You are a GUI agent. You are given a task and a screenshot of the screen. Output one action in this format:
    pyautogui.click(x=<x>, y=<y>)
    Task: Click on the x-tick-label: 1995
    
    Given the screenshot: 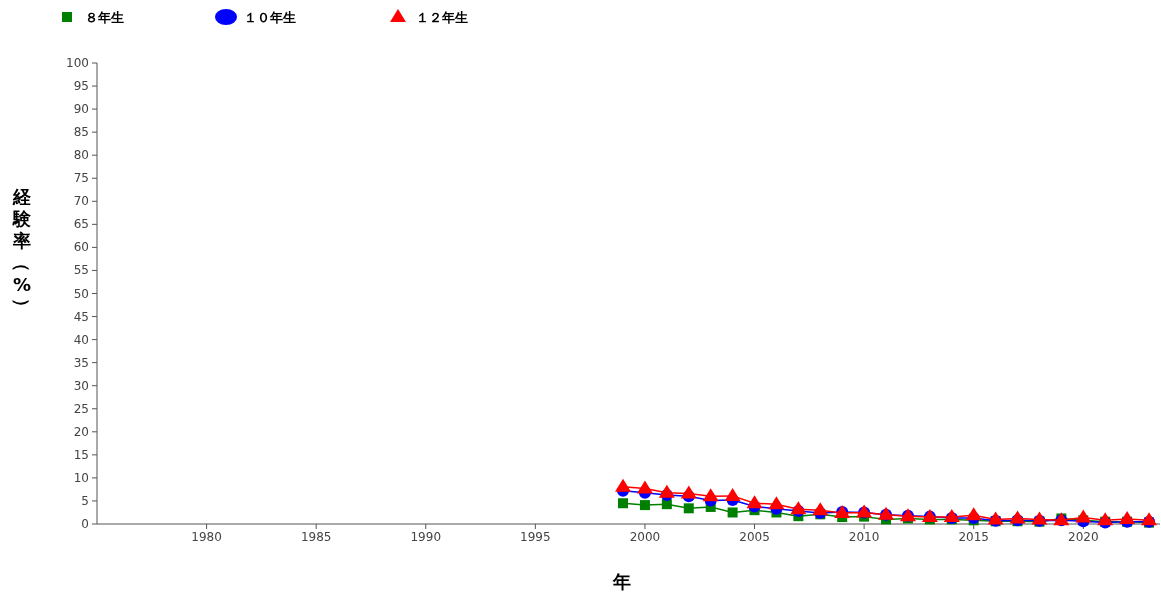 What is the action you would take?
    pyautogui.click(x=535, y=537)
    